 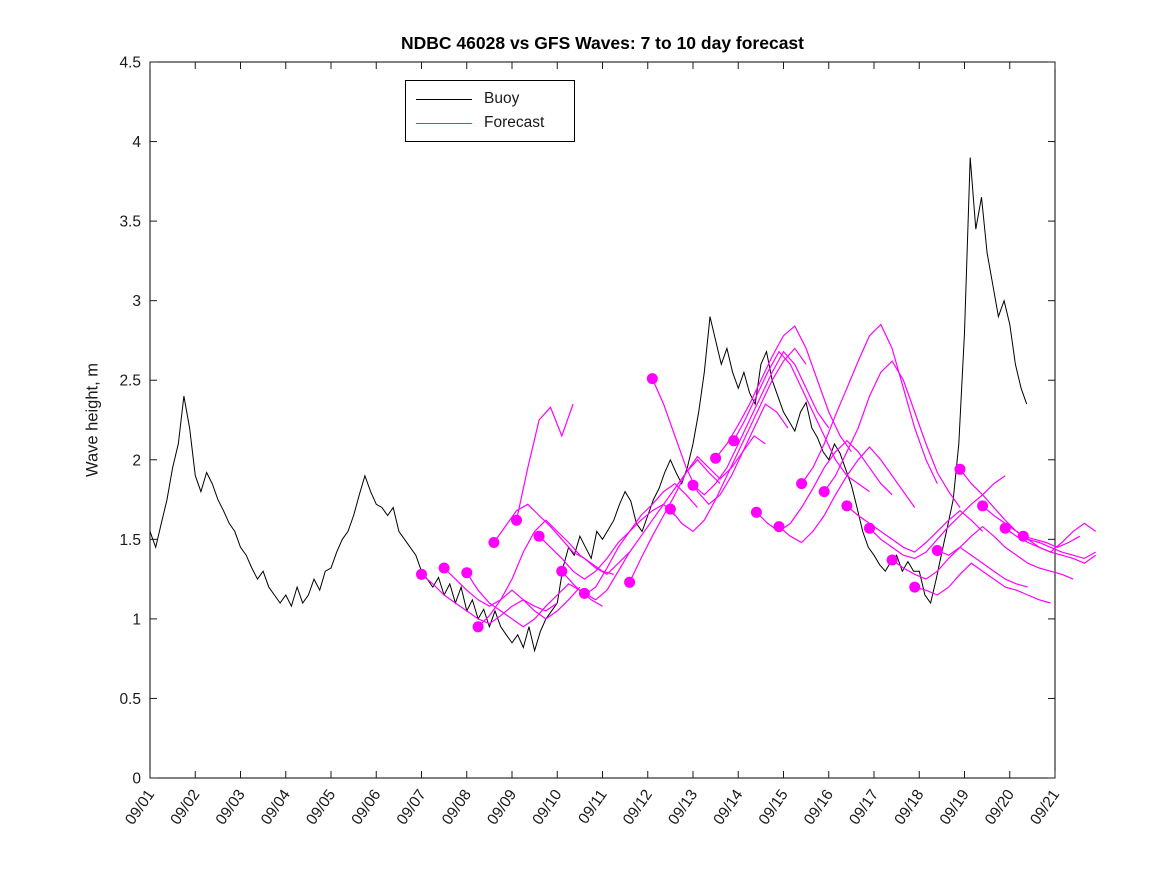 I want to click on x-tick-label: 09/16, so click(x=819, y=808).